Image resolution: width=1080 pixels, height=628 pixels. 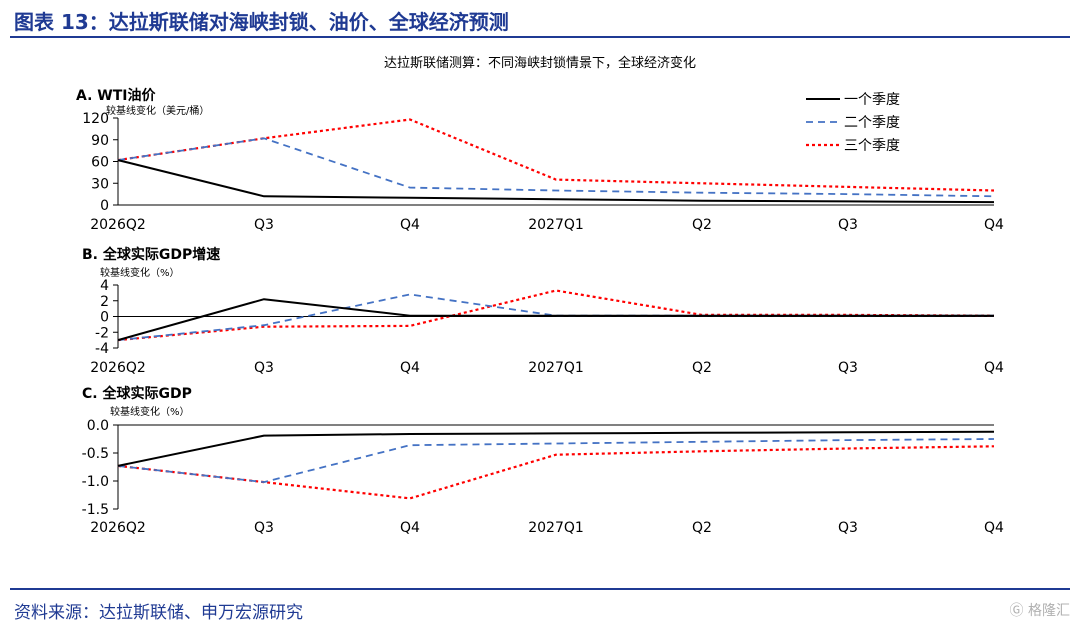 I want to click on y-tick-label: 4, so click(x=104, y=286).